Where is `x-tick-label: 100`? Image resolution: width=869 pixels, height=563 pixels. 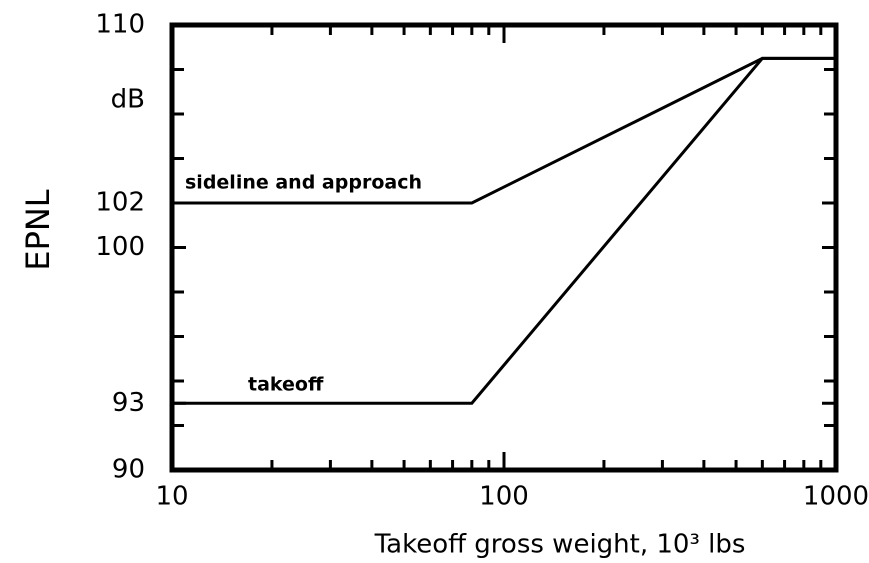
x-tick-label: 100 is located at coordinates (504, 497).